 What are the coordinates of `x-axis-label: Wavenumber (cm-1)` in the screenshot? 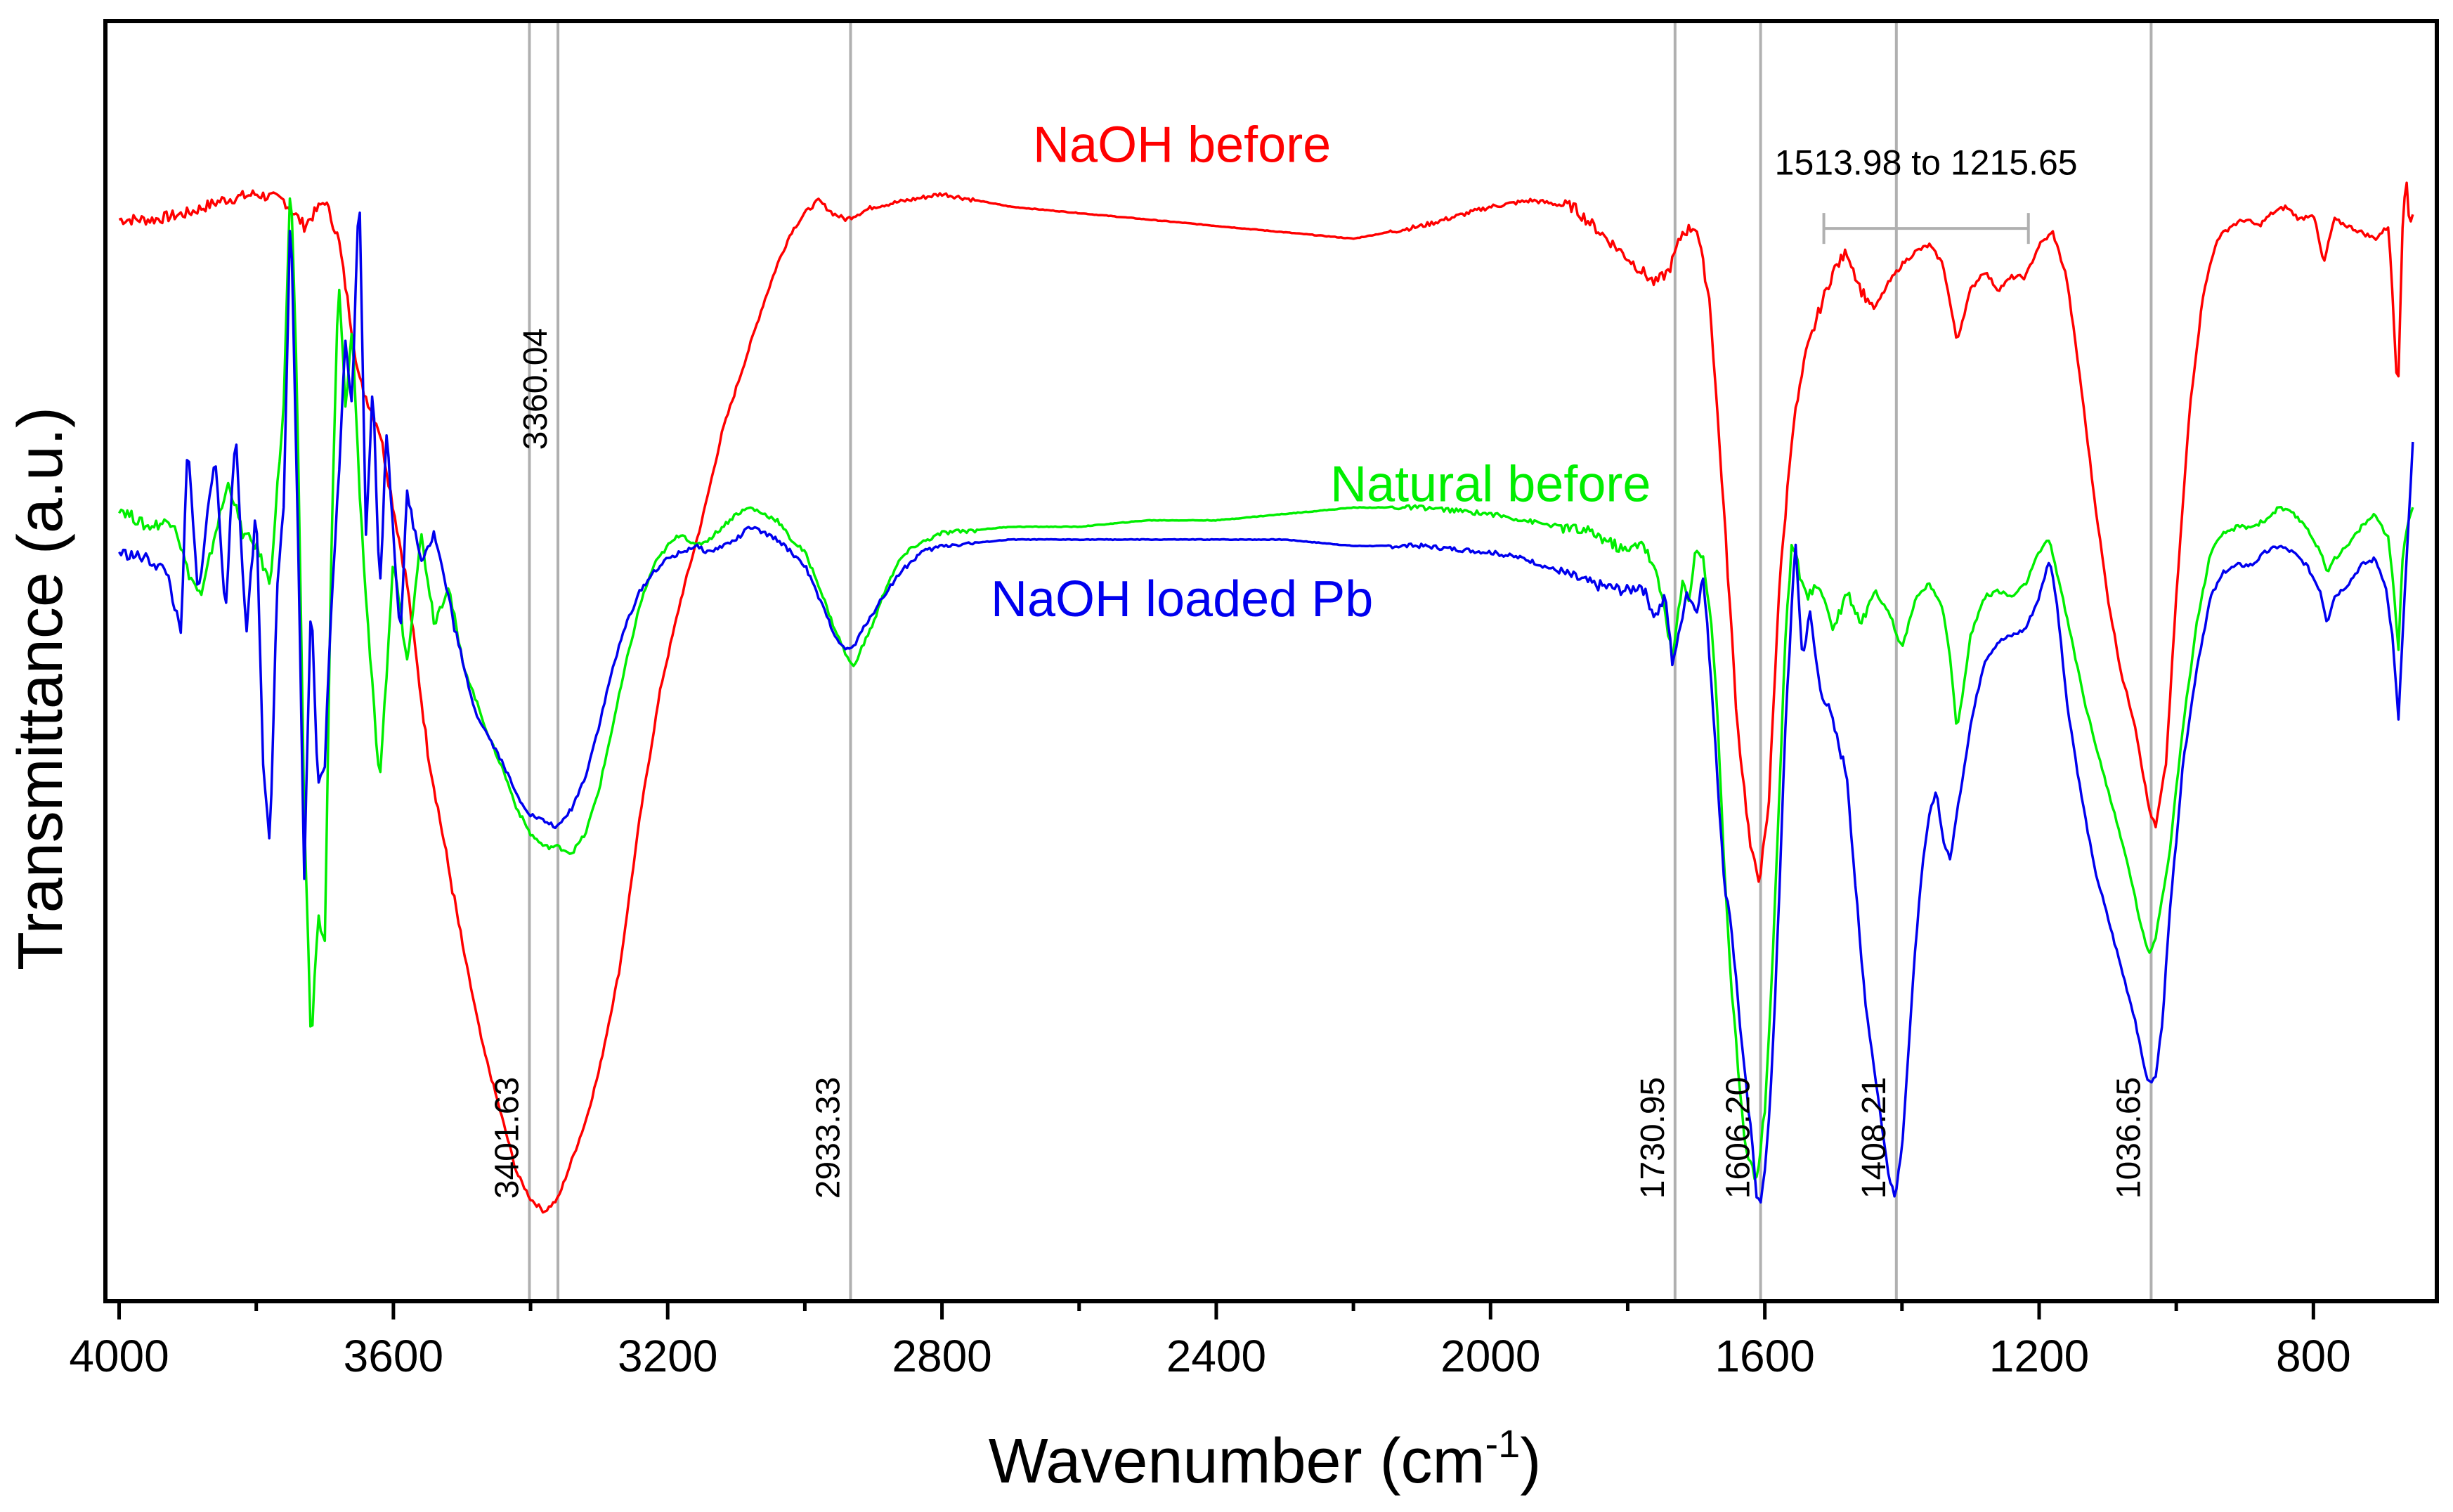 It's located at (1265, 1459).